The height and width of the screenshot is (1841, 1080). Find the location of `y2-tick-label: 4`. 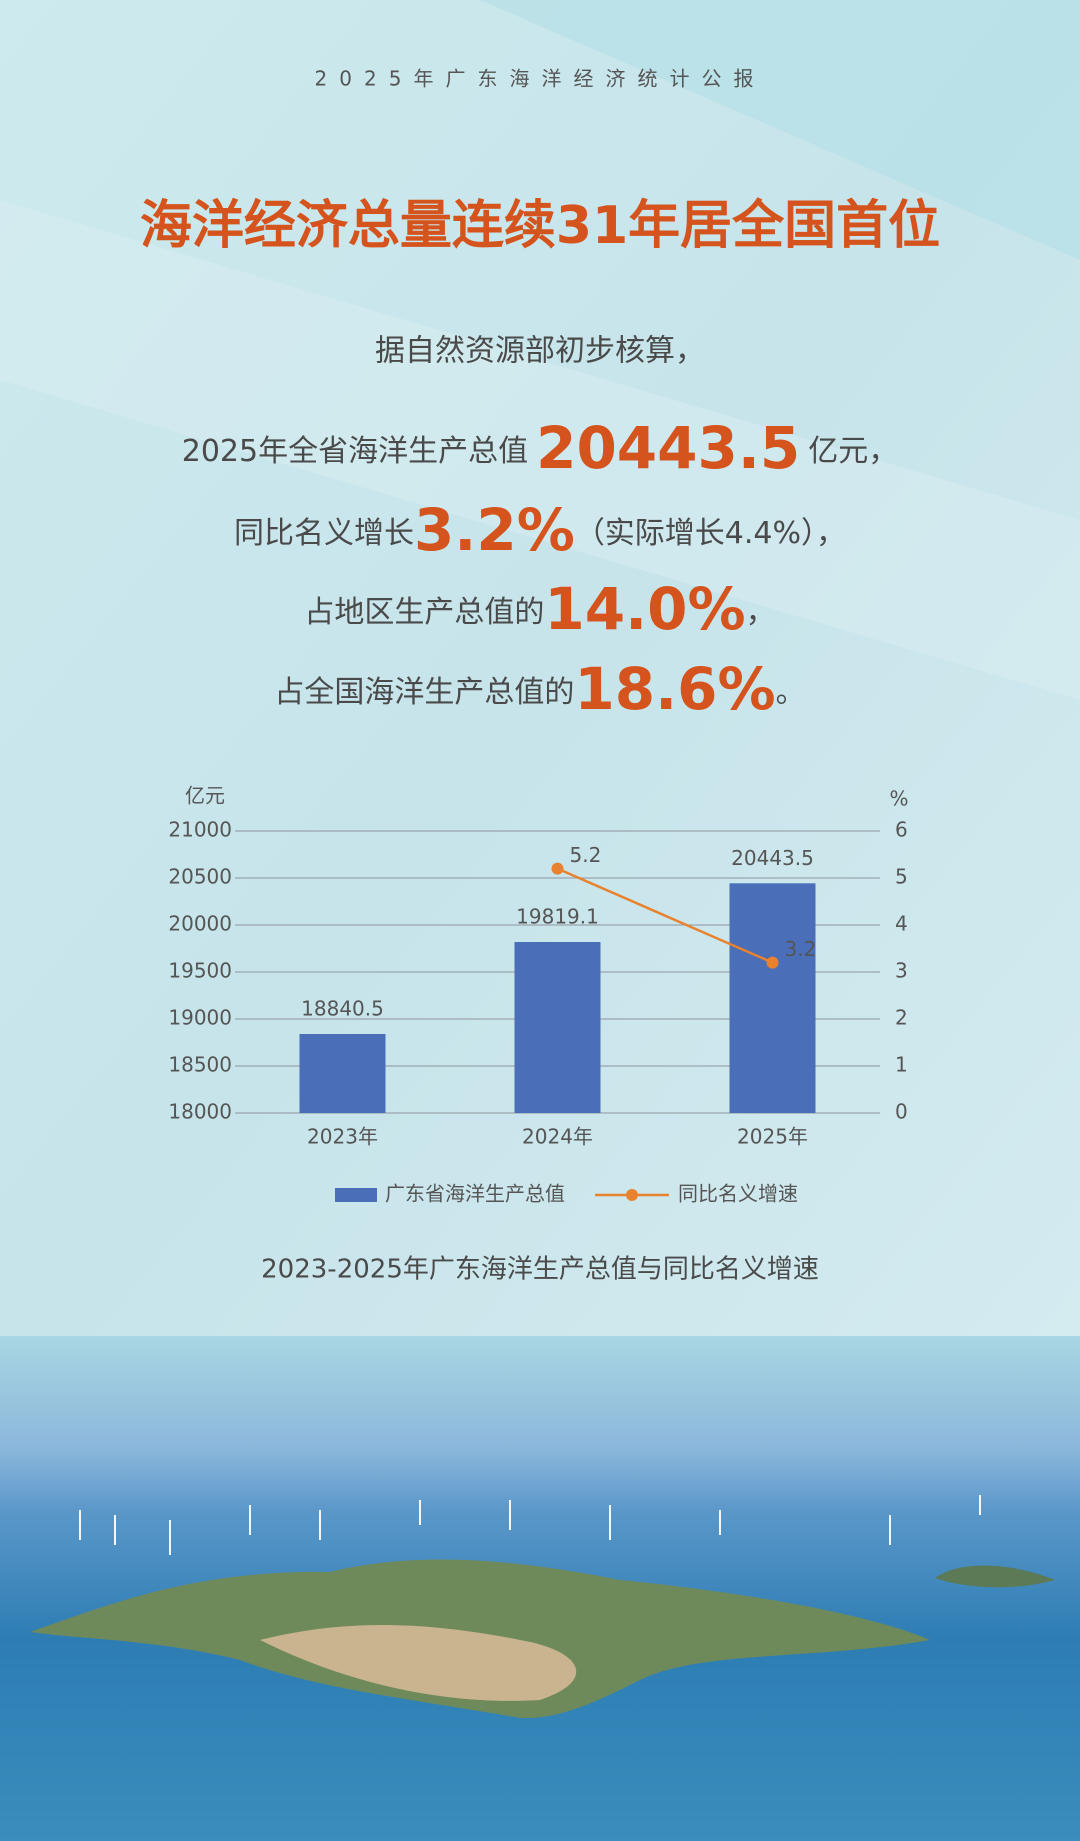

y2-tick-label: 4 is located at coordinates (901, 924).